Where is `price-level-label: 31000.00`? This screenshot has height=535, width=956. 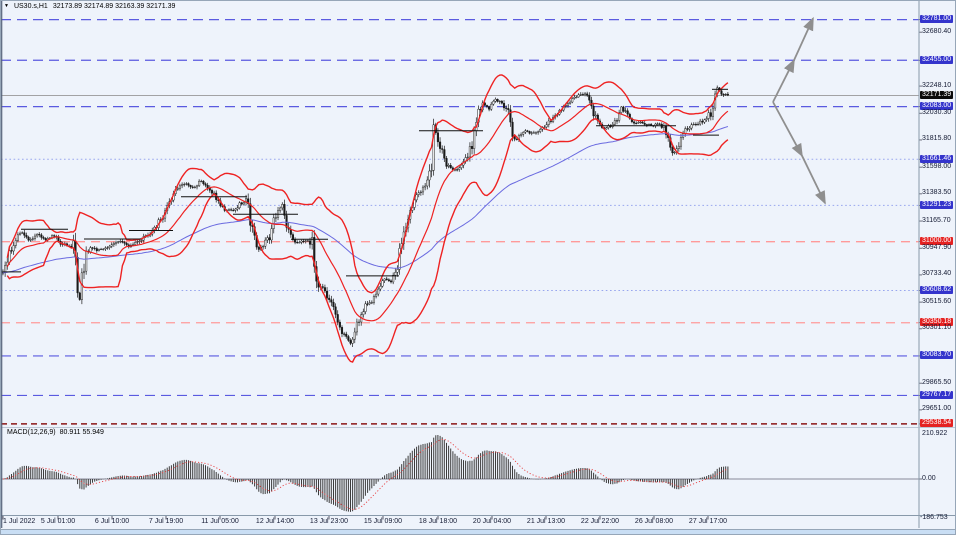
price-level-label: 31000.00 is located at coordinates (937, 241).